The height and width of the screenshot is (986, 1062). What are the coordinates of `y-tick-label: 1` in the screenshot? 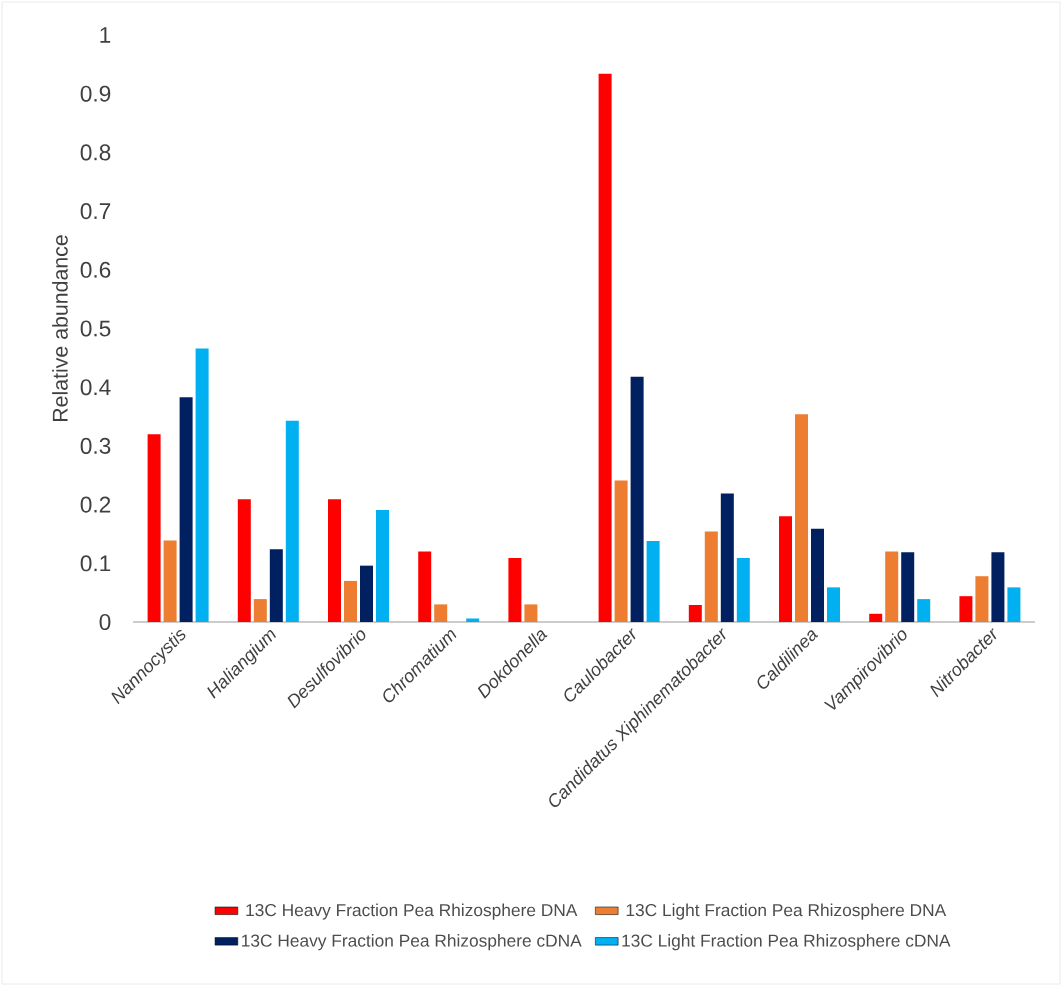 It's located at (105, 35).